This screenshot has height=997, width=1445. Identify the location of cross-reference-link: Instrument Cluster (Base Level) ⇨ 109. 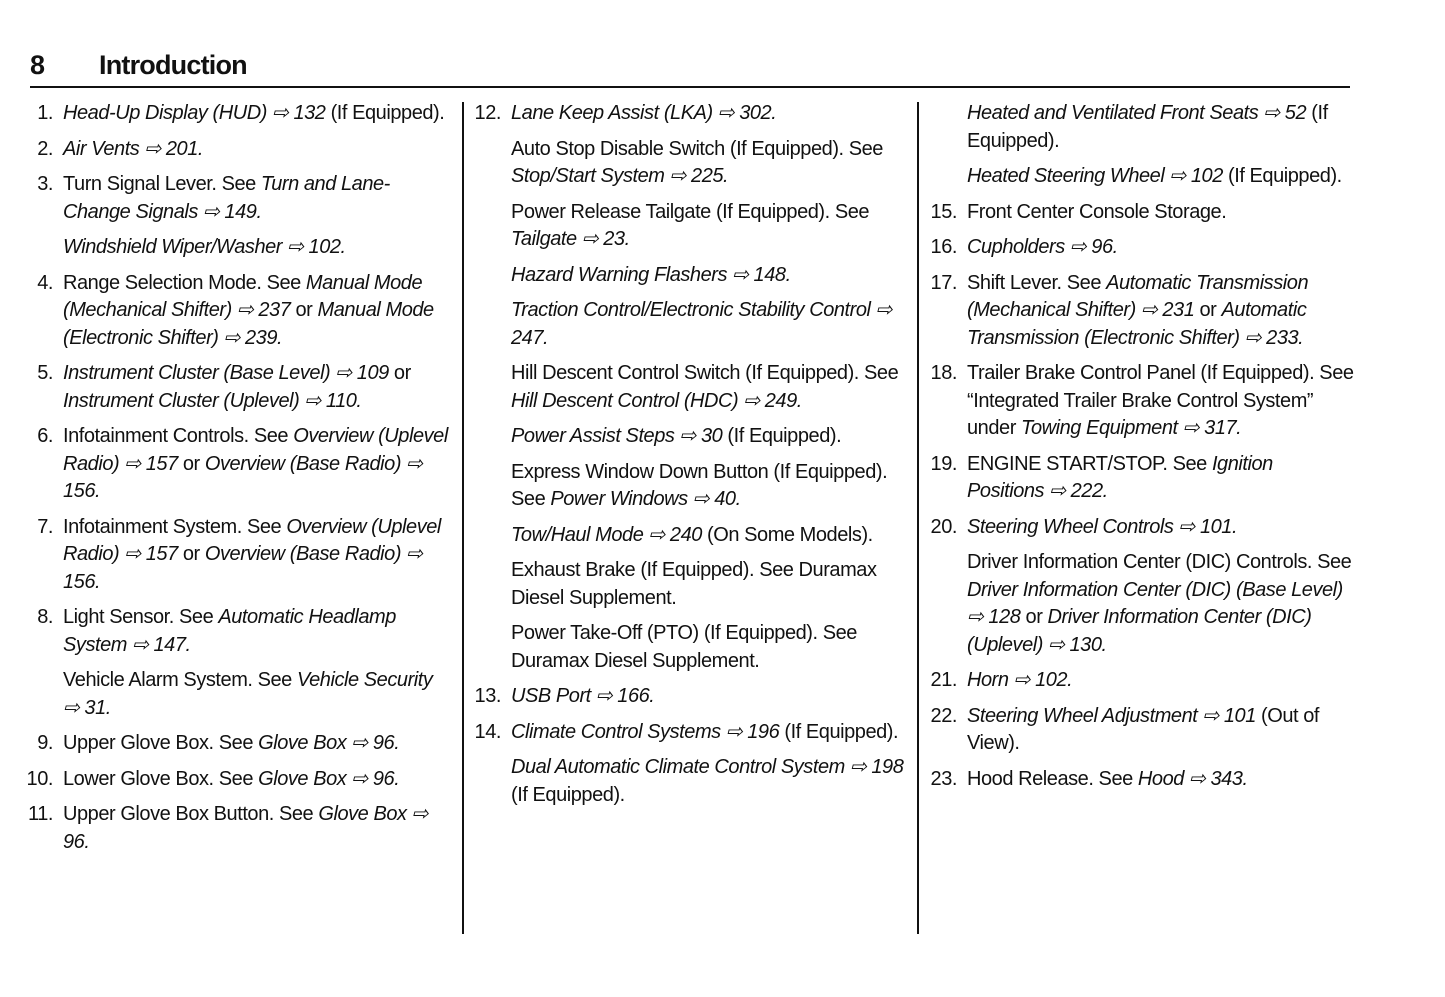
(226, 373).